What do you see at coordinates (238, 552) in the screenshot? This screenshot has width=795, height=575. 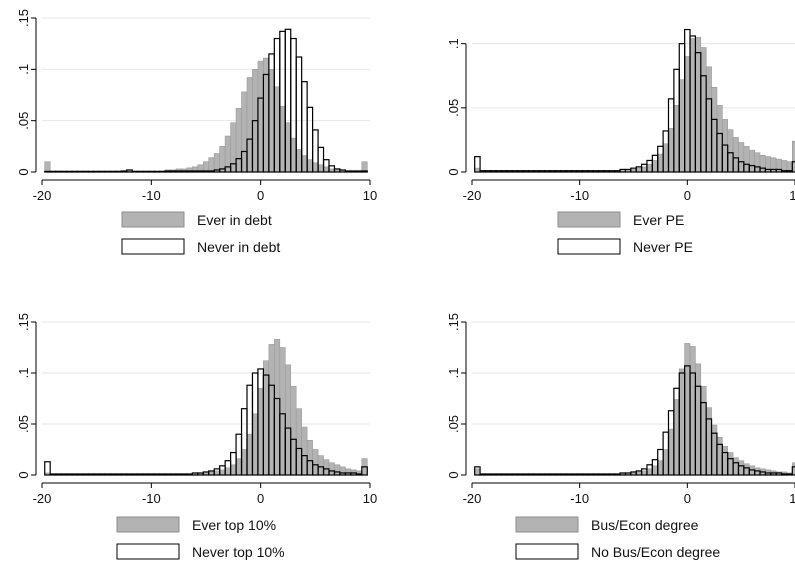 I see `legend-label: Never top 10%` at bounding box center [238, 552].